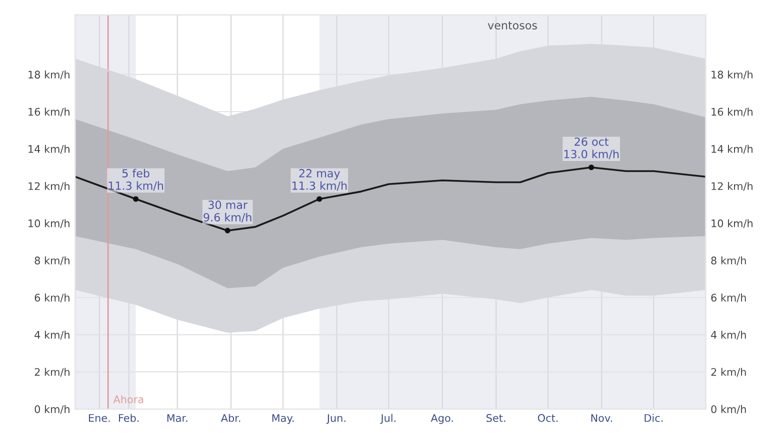  What do you see at coordinates (591, 148) in the screenshot?
I see `annotation: 26 oct 13.0 km/h` at bounding box center [591, 148].